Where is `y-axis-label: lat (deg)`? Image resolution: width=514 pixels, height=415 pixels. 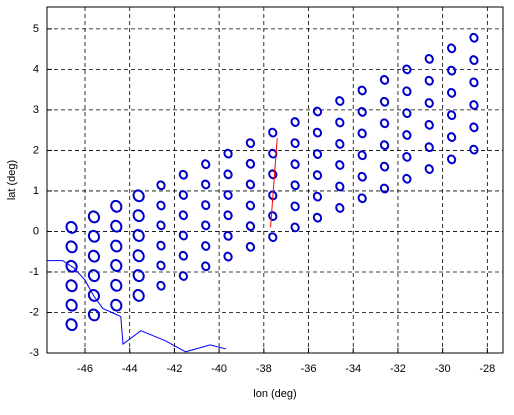
y-axis-label: lat (deg) is located at coordinates (12, 180).